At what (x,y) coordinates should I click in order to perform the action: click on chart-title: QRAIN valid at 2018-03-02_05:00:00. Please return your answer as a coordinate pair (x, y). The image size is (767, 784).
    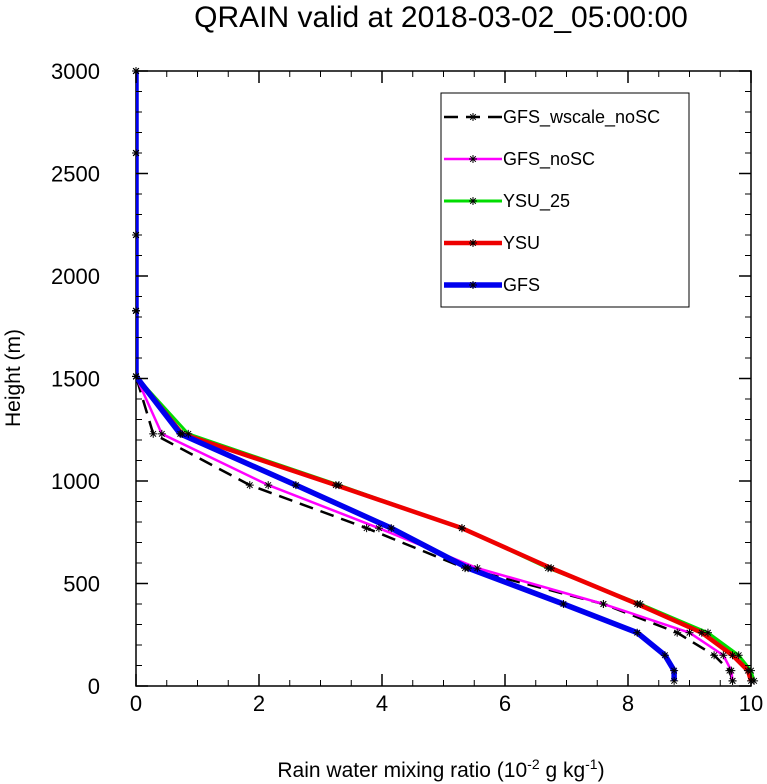
    Looking at the image, I should click on (441, 17).